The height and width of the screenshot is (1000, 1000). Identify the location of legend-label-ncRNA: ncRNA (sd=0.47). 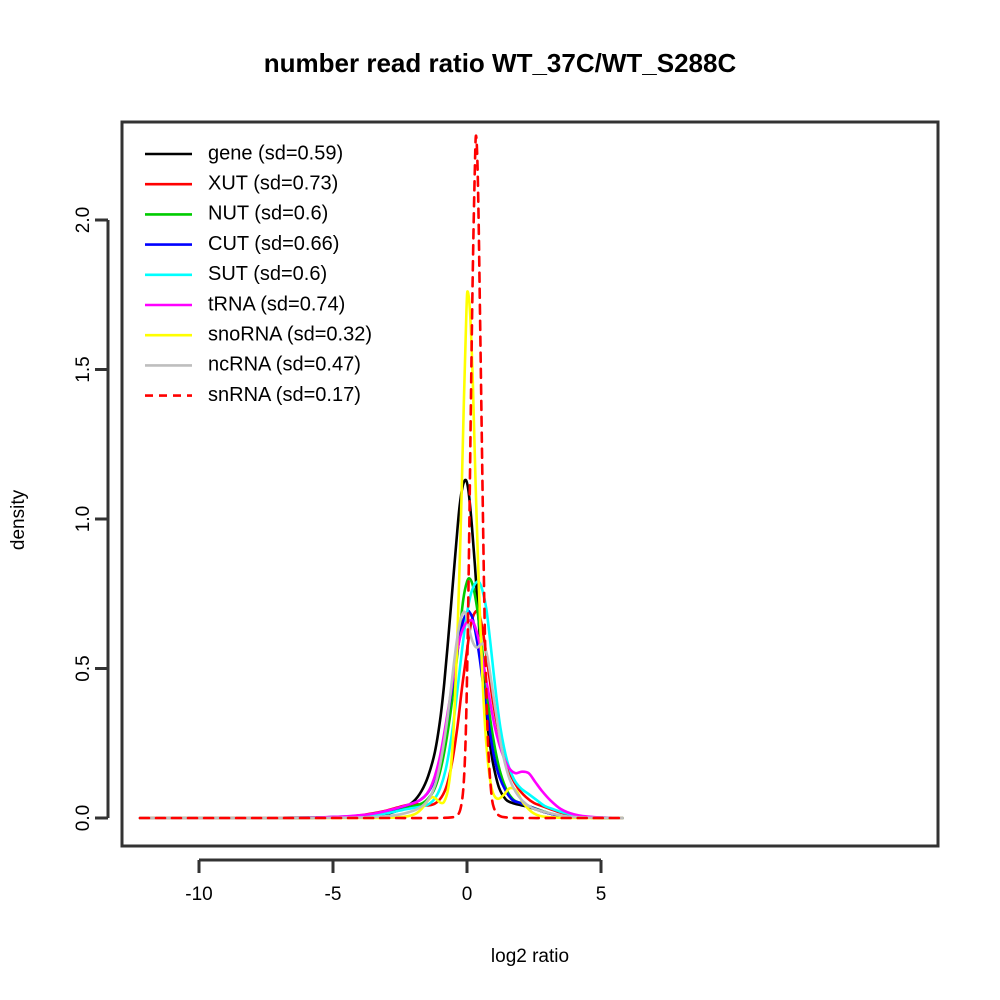
(284, 365).